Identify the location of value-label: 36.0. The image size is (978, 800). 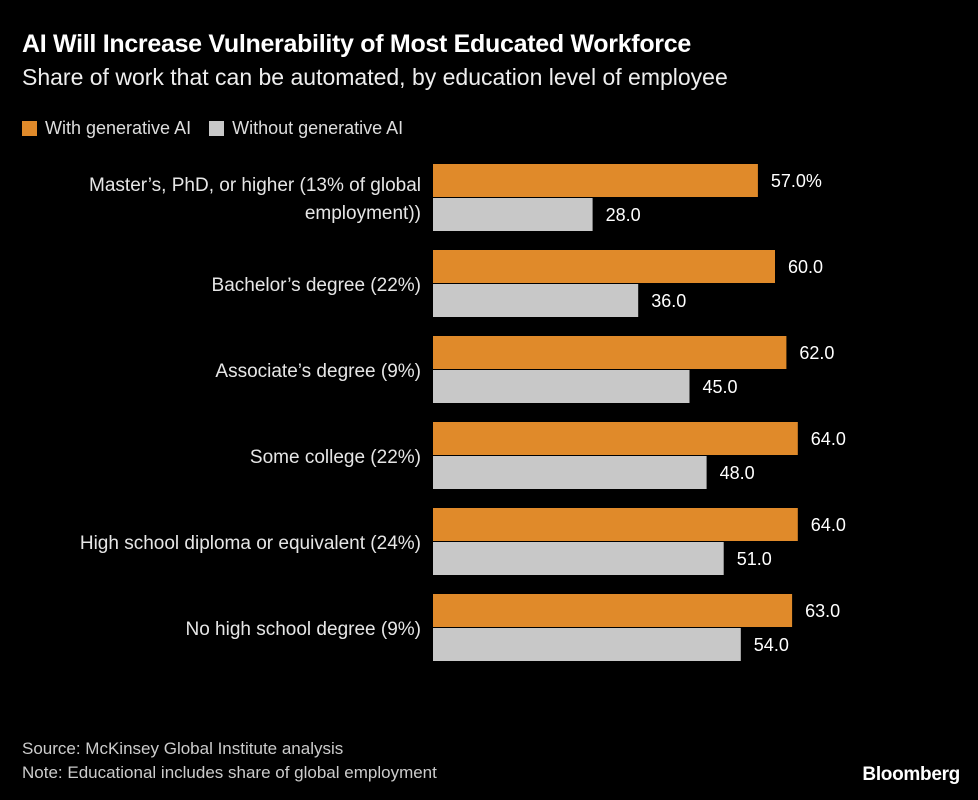
(668, 301).